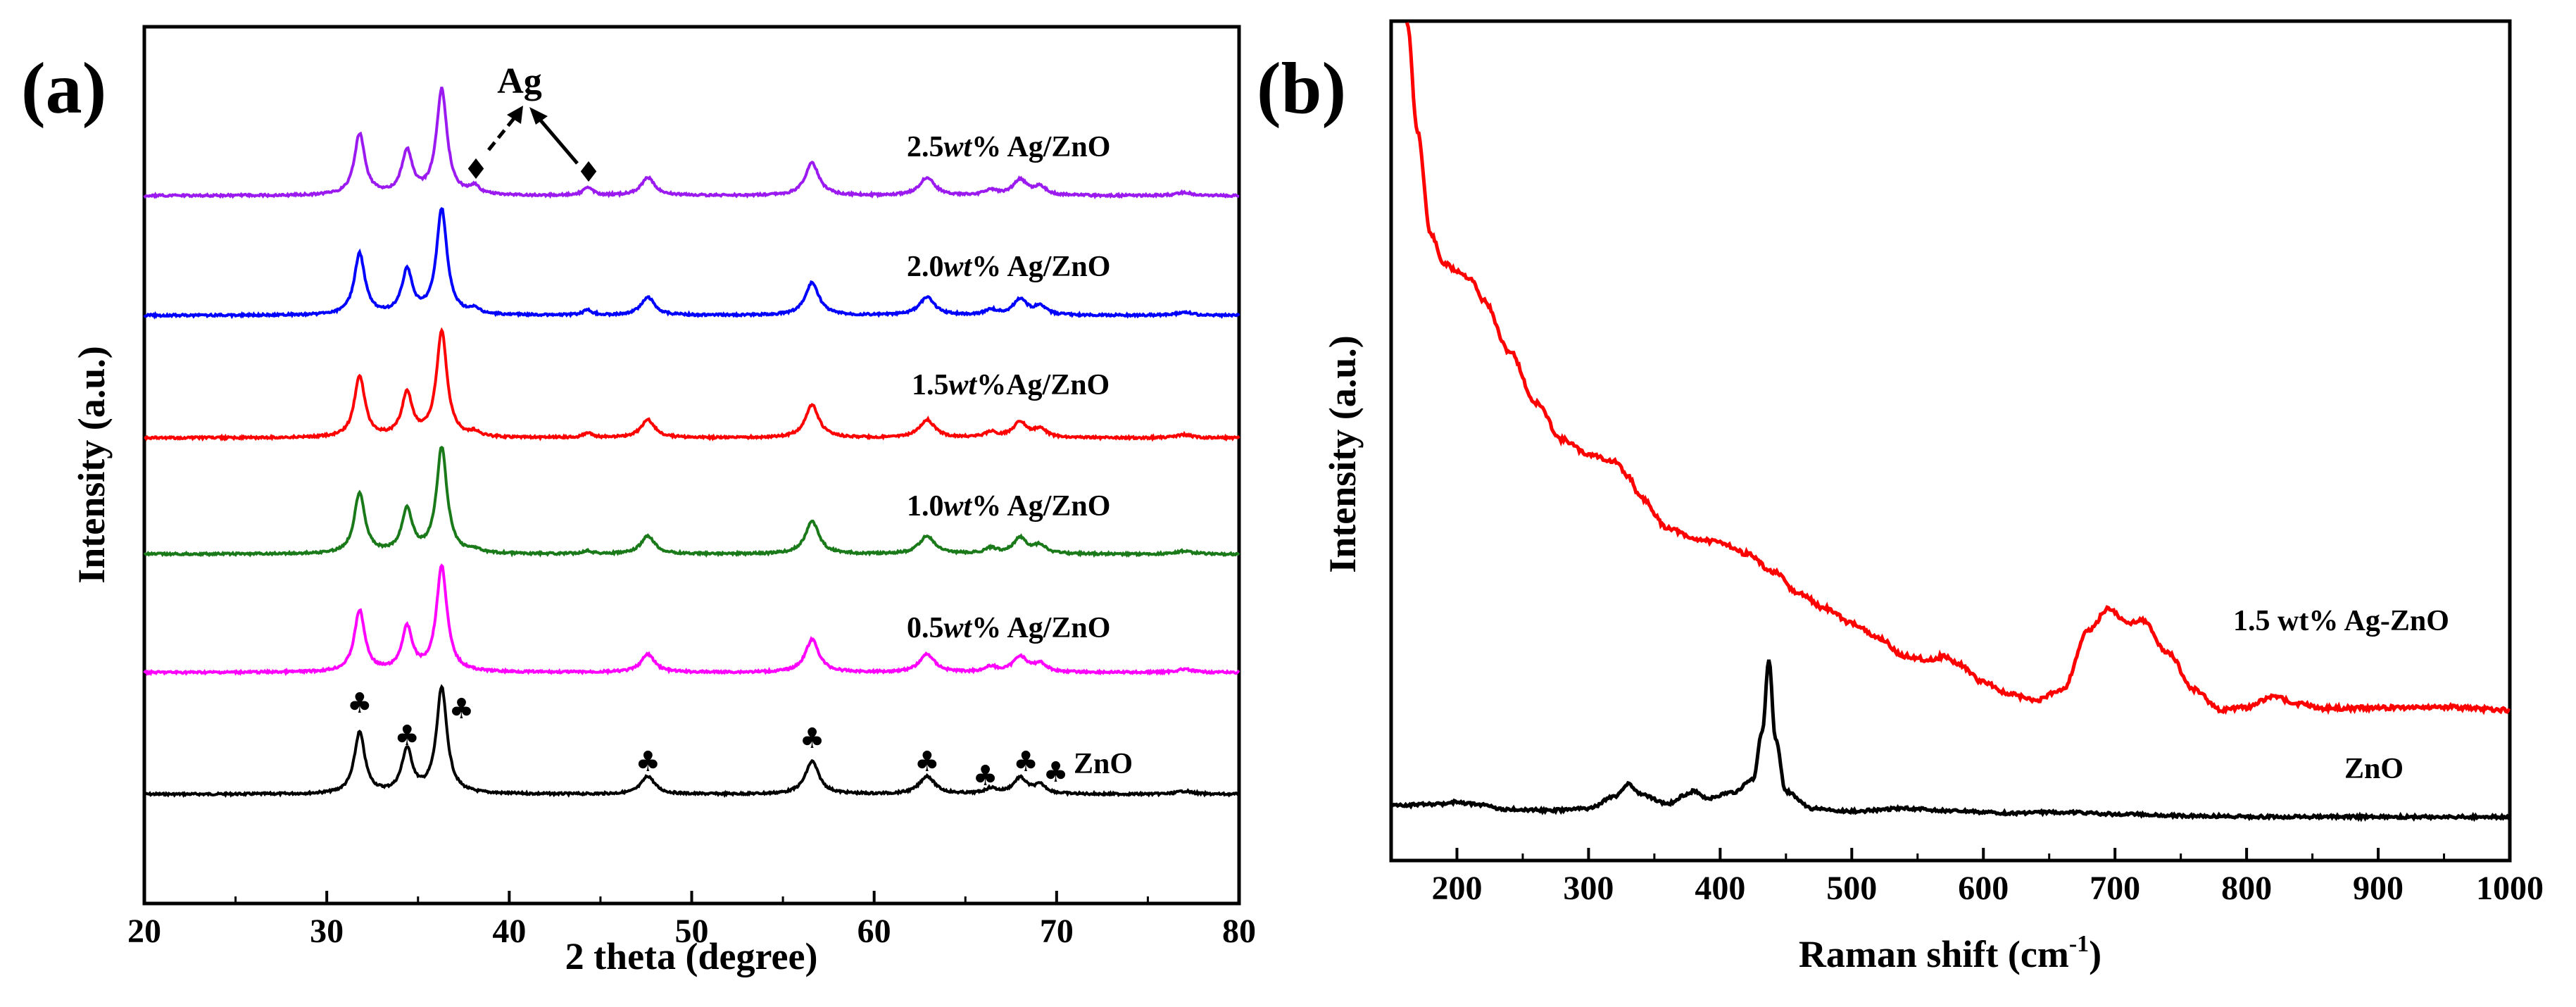 This screenshot has width=2576, height=1007. What do you see at coordinates (64, 88) in the screenshot?
I see `panel-a-tag: (a)` at bounding box center [64, 88].